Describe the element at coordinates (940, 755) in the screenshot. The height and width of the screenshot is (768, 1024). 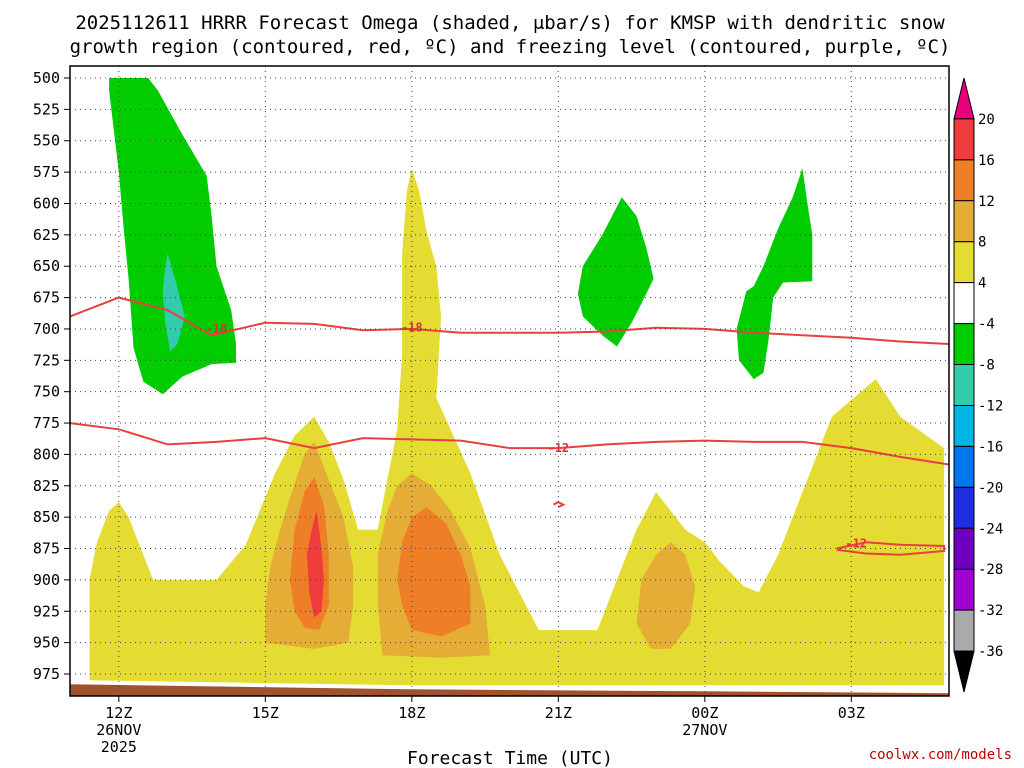
I see `credit-text: coolwx.com/models` at that location.